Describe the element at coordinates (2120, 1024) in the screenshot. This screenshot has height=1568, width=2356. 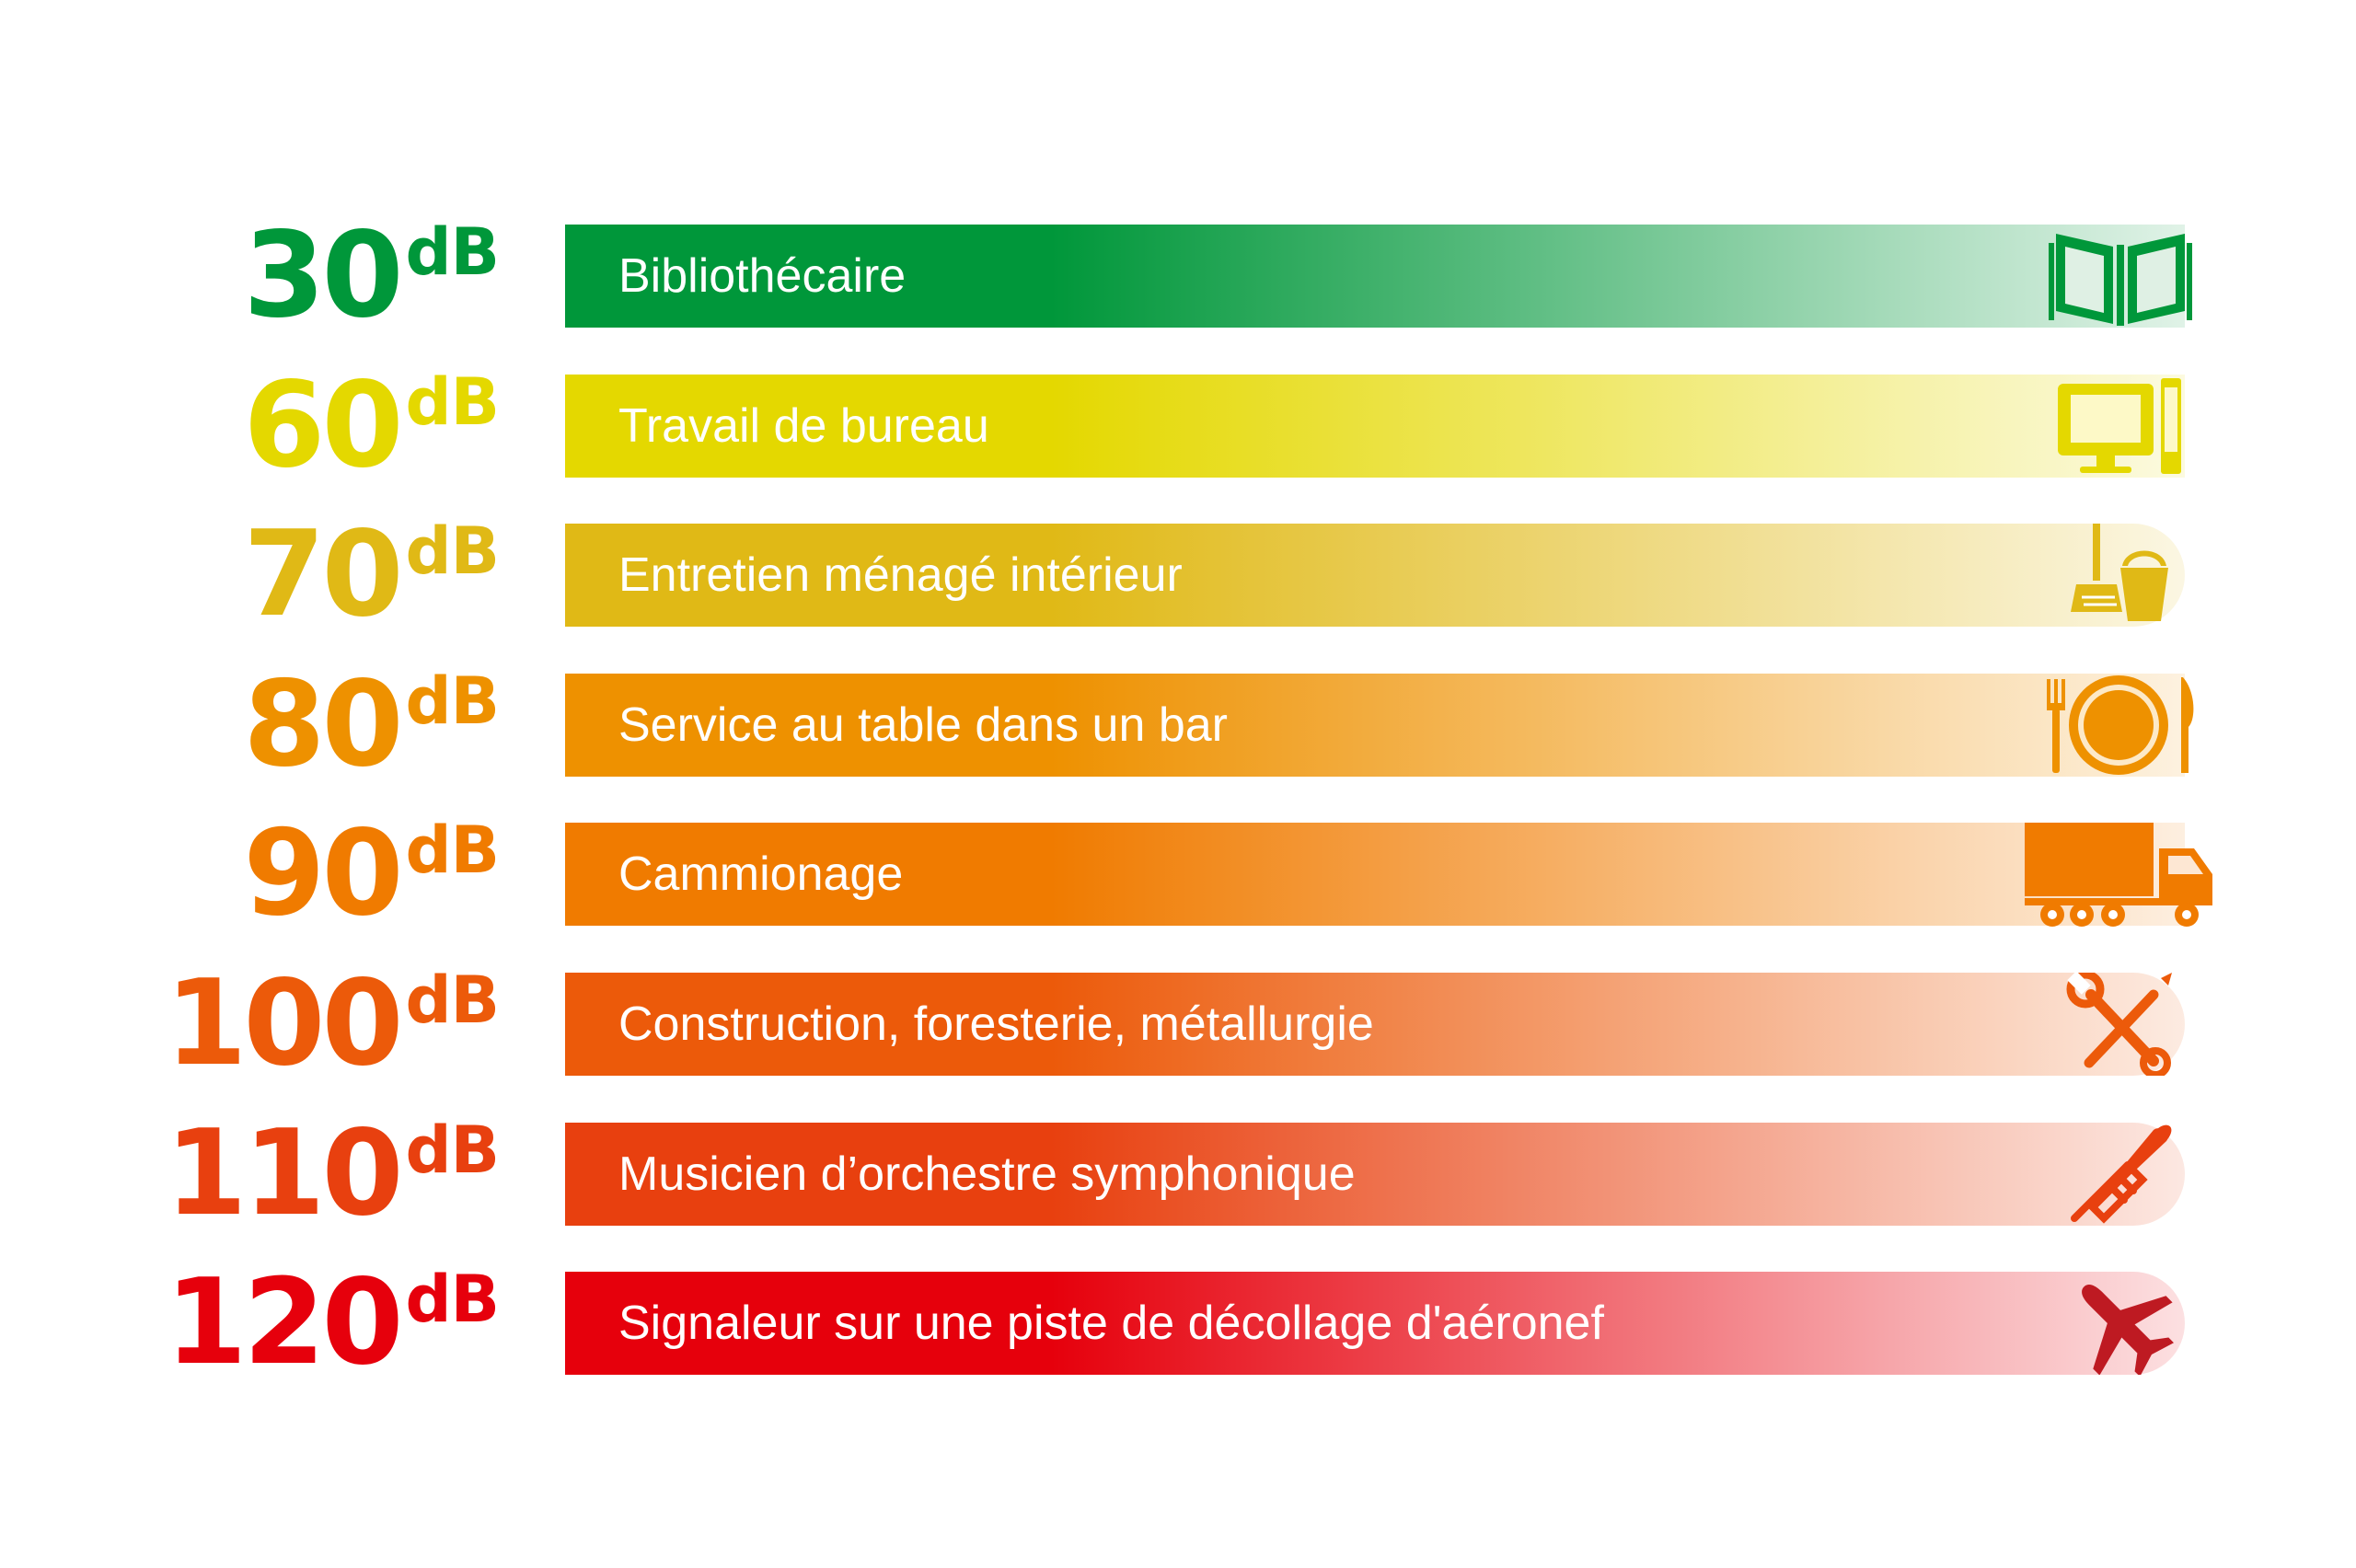
I see `wrench-screwdriver-icon` at that location.